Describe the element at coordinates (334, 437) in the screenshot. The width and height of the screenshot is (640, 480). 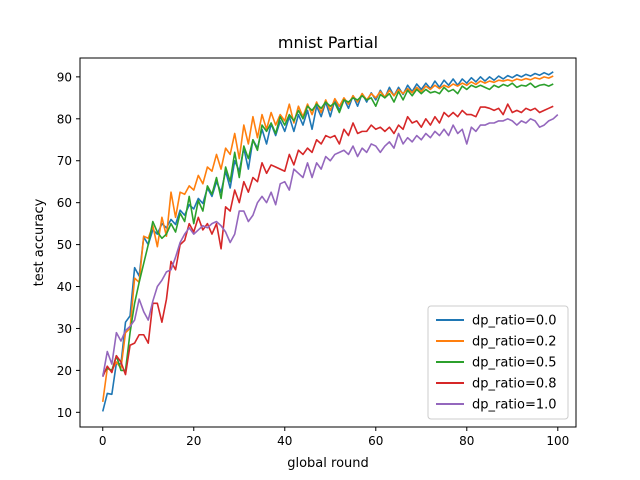
I see `x-axis-ticks: 0 20 40 60 80 100` at that location.